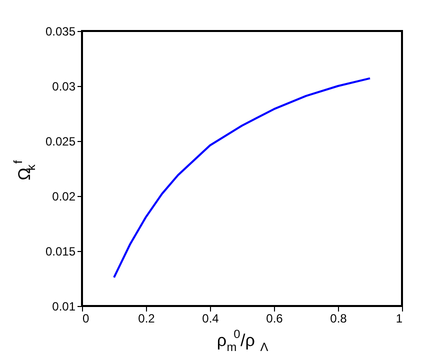 The height and width of the screenshot is (364, 443). What do you see at coordinates (147, 319) in the screenshot?
I see `x-tick-label: 0.2` at bounding box center [147, 319].